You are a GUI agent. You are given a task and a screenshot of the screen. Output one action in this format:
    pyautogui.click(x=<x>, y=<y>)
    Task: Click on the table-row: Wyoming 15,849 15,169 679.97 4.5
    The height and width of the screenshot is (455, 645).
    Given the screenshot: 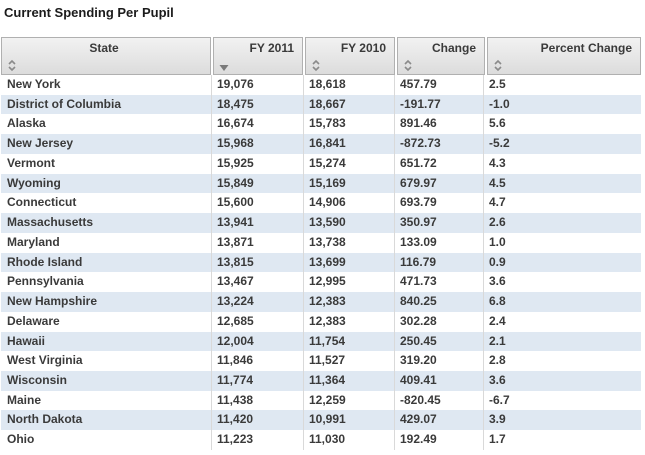 What is the action you would take?
    pyautogui.click(x=321, y=183)
    